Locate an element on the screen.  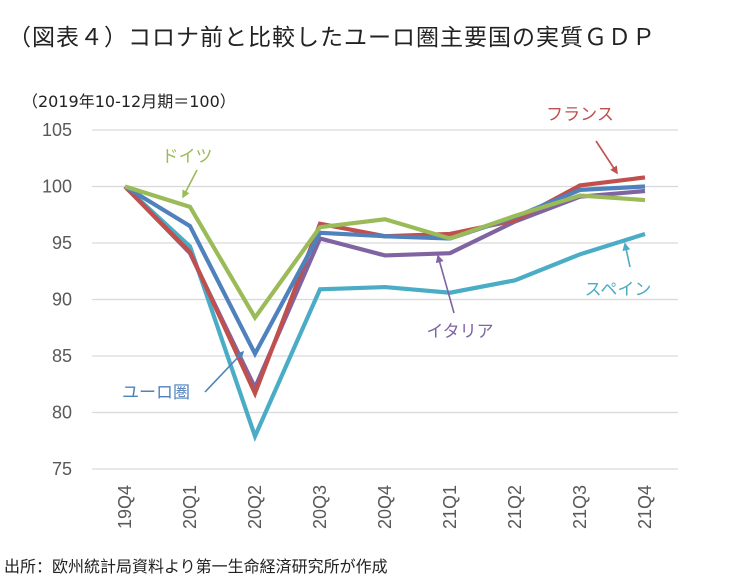
x-axis-ticks: 19Q4 20Q1 20Q2 20Q3 20Q4 21Q1 21Q2 21Q3 21Q4 is located at coordinates (385, 507).